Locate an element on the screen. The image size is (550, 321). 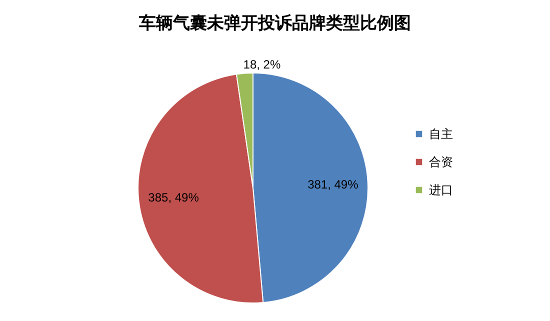
legend-label: 进口 is located at coordinates (441, 190).